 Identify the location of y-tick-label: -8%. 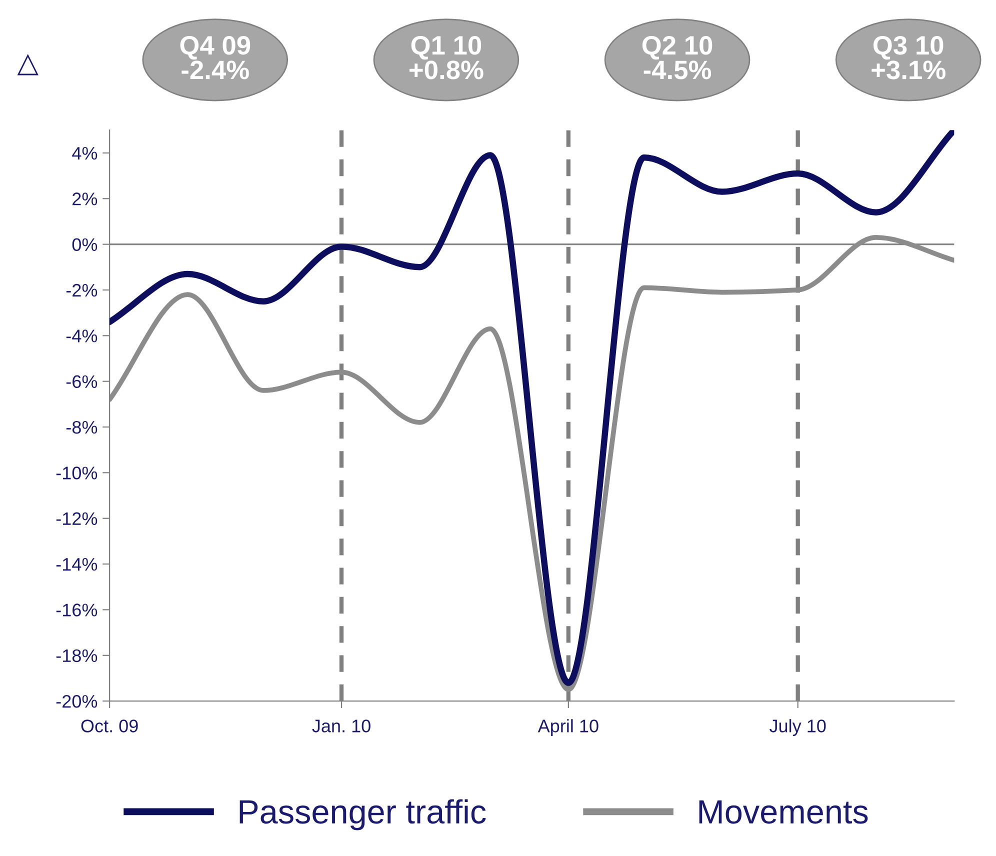
(82, 427).